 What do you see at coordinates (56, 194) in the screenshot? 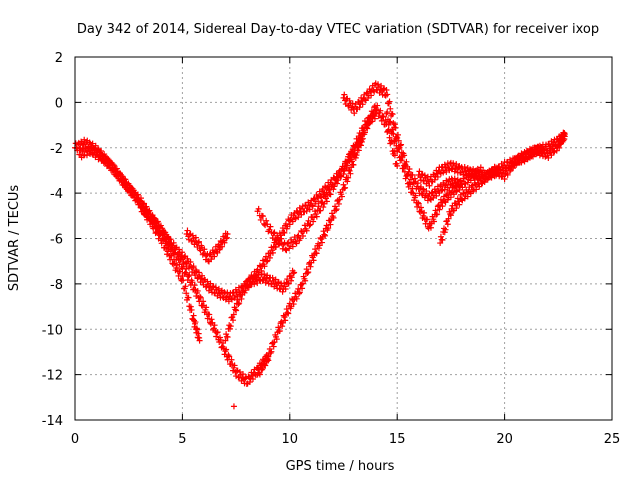
I see `y-tick-label: -4` at bounding box center [56, 194].